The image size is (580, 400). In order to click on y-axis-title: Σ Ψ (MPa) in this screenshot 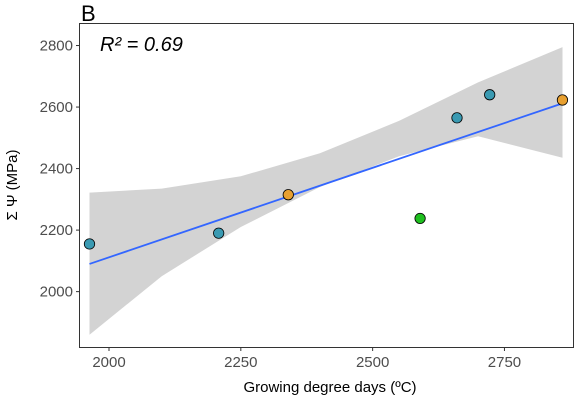, I will do `click(12, 185)`.